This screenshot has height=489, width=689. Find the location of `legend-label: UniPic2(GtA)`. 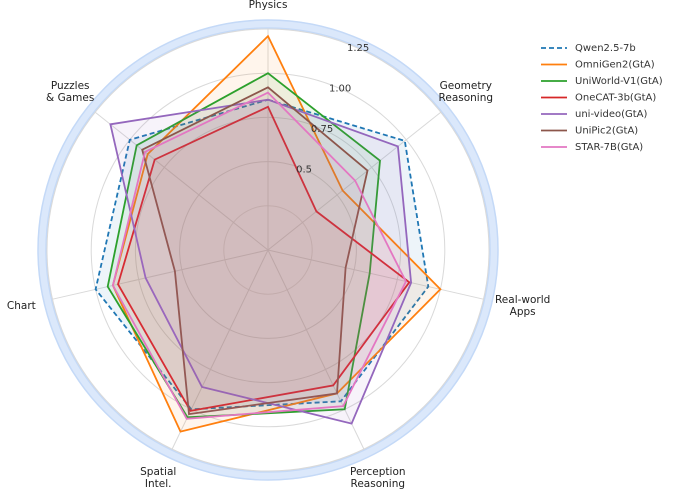

legend-label: UniPic2(GtA) is located at coordinates (606, 131).